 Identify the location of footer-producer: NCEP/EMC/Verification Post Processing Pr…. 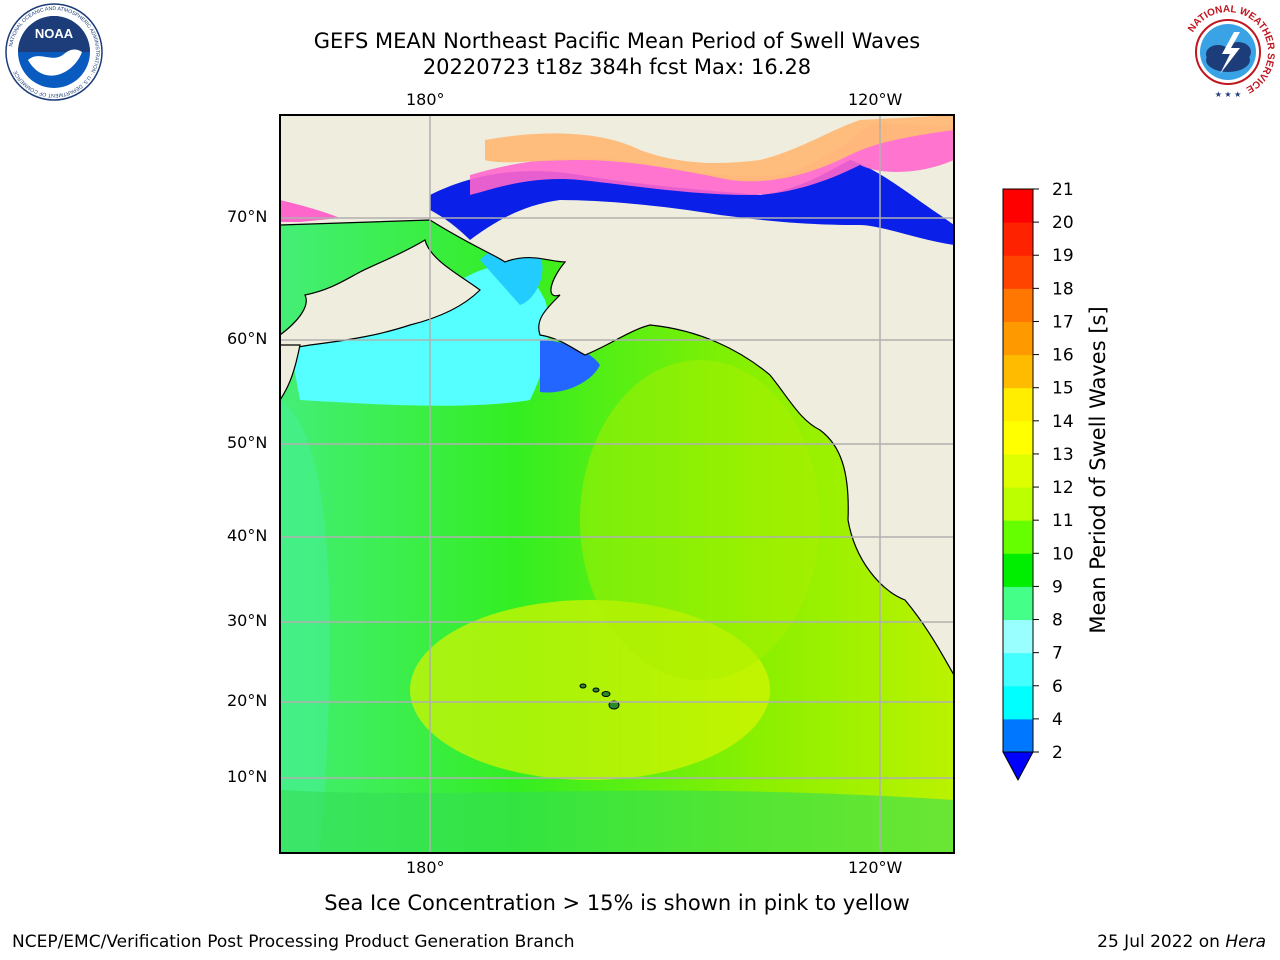
(293, 942).